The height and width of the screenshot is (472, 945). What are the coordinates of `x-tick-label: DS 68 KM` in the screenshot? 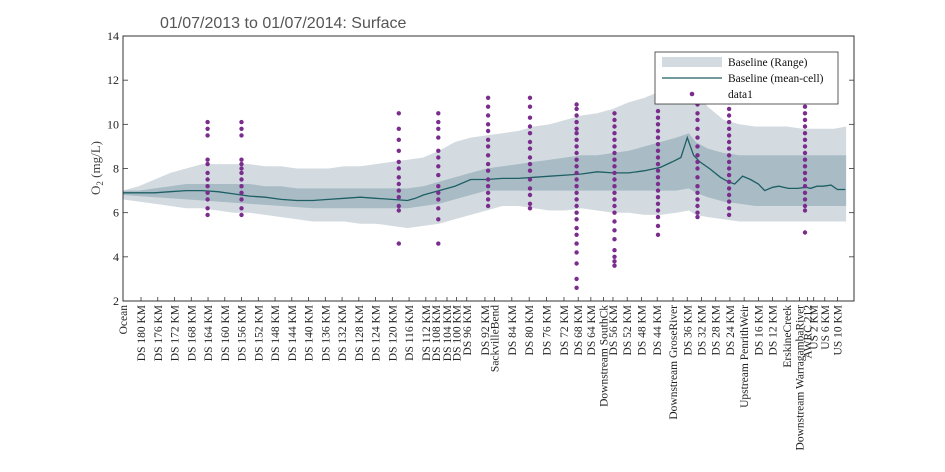 It's located at (579, 330).